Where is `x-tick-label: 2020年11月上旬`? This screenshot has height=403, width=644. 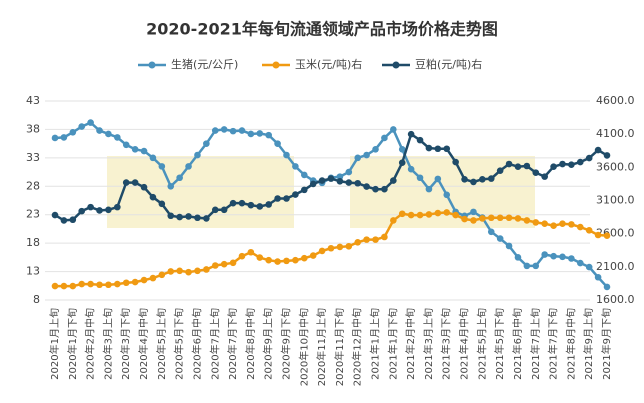 x-tick-label: 2020年11月上旬 is located at coordinates (321, 347).